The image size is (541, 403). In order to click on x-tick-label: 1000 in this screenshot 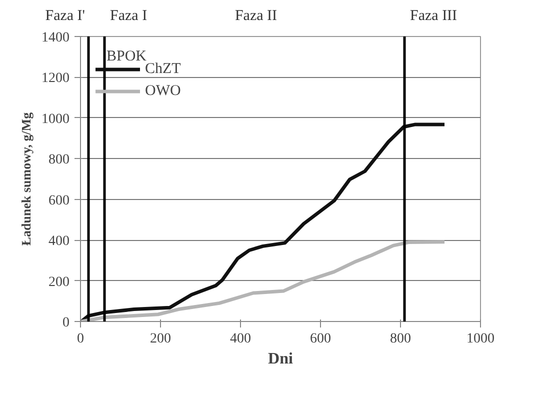, I will do `click(480, 339)`.